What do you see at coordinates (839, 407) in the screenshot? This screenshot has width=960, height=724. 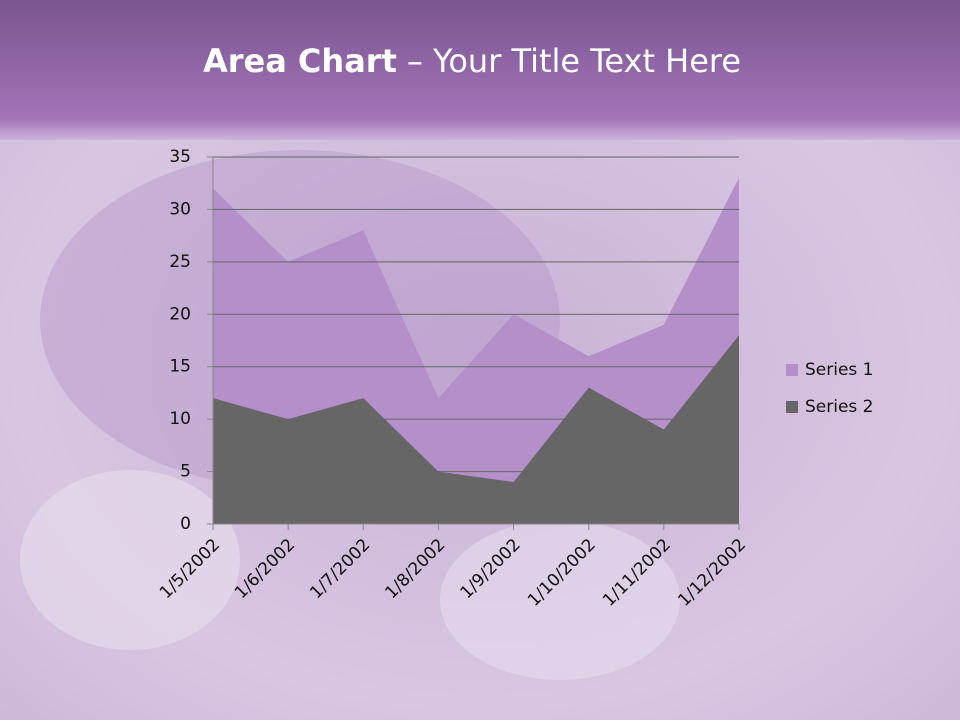 I see `legend-label: Series 2` at bounding box center [839, 407].